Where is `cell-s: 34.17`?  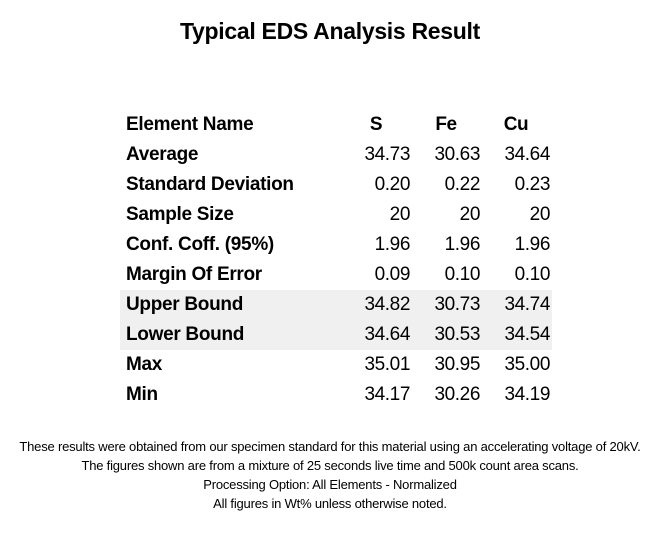 cell-s: 34.17 is located at coordinates (387, 394).